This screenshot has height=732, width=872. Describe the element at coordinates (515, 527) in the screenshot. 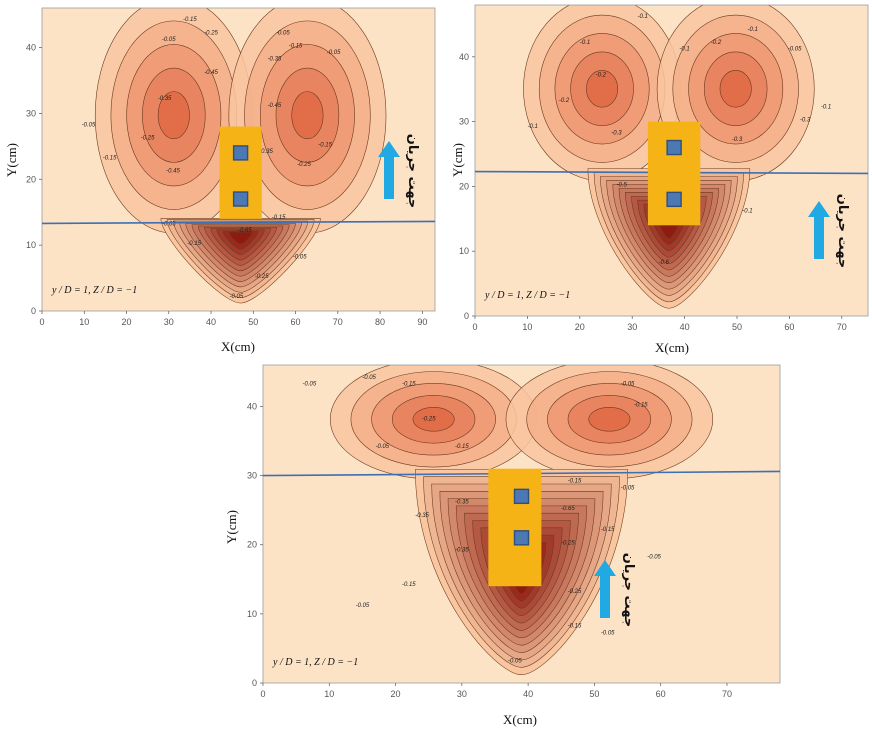

I see `pier-block` at that location.